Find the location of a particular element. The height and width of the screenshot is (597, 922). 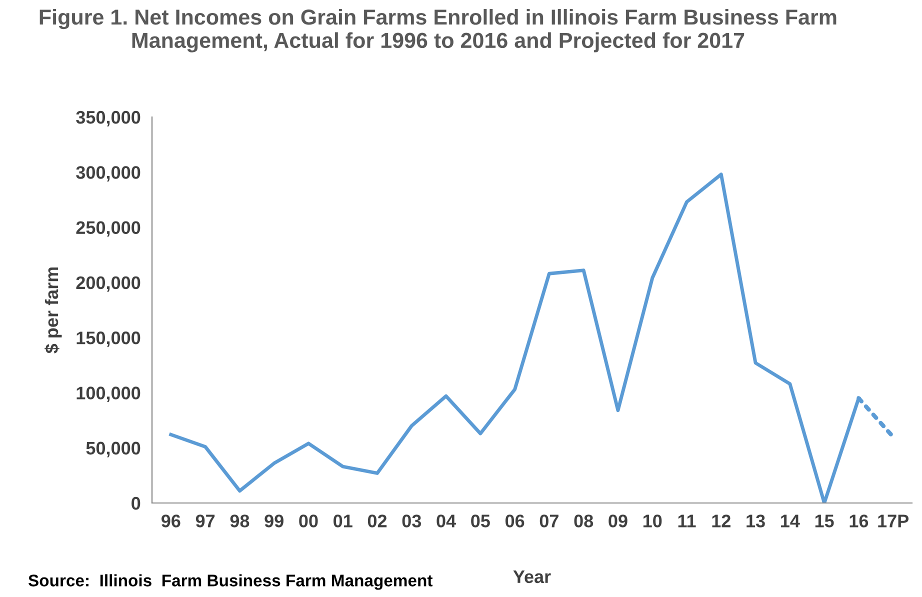

x-tick-label: 13 is located at coordinates (755, 521).